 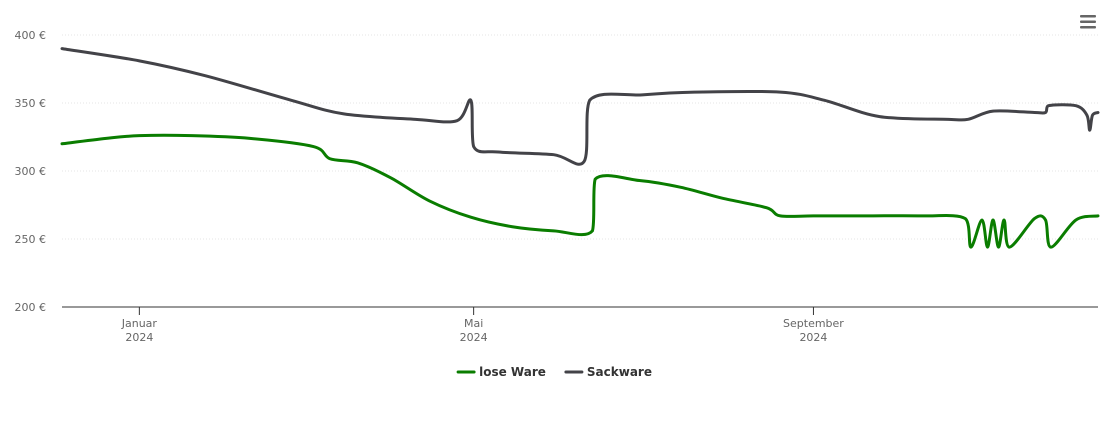 I want to click on legend: lose Ware Sackware, so click(x=554, y=372).